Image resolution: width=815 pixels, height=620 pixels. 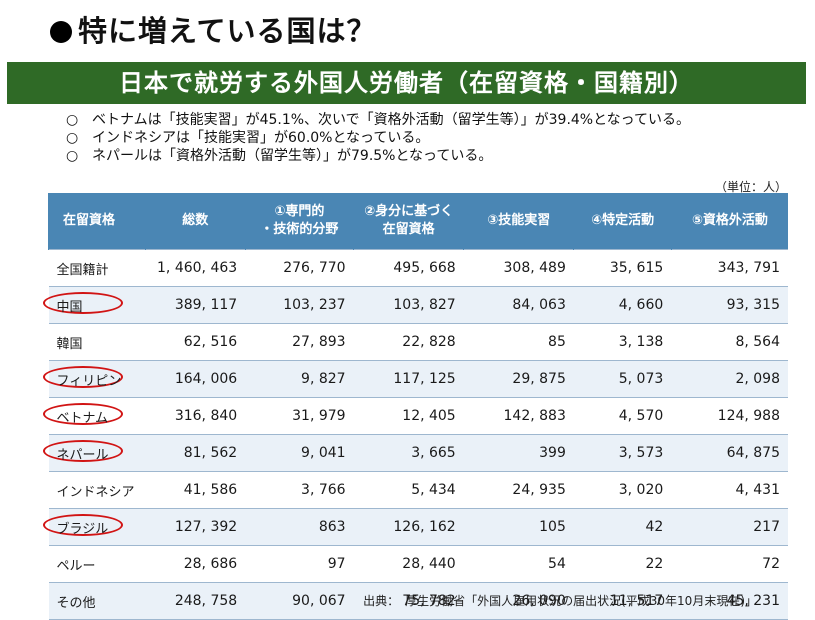 I want to click on table-cell: 3, 766, so click(x=299, y=490).